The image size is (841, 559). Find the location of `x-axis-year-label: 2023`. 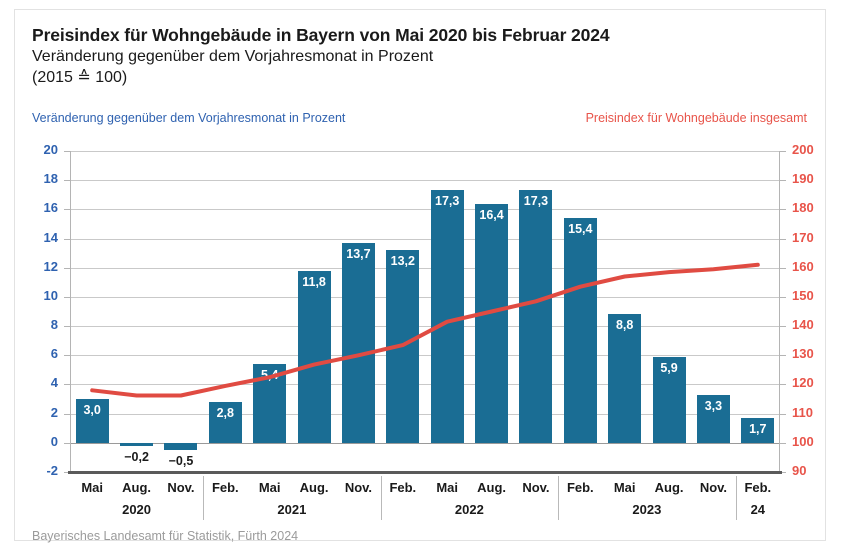

x-axis-year-label: 2023 is located at coordinates (647, 509).